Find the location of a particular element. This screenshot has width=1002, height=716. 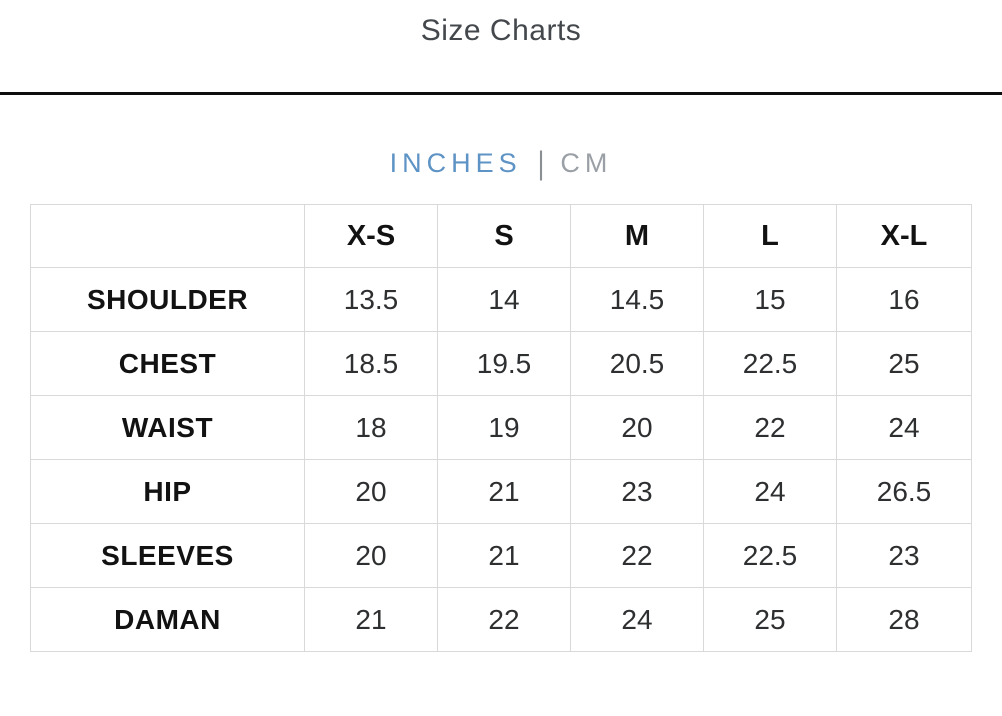

table-row: DAMAN 21 22 24 25 28 is located at coordinates (501, 619).